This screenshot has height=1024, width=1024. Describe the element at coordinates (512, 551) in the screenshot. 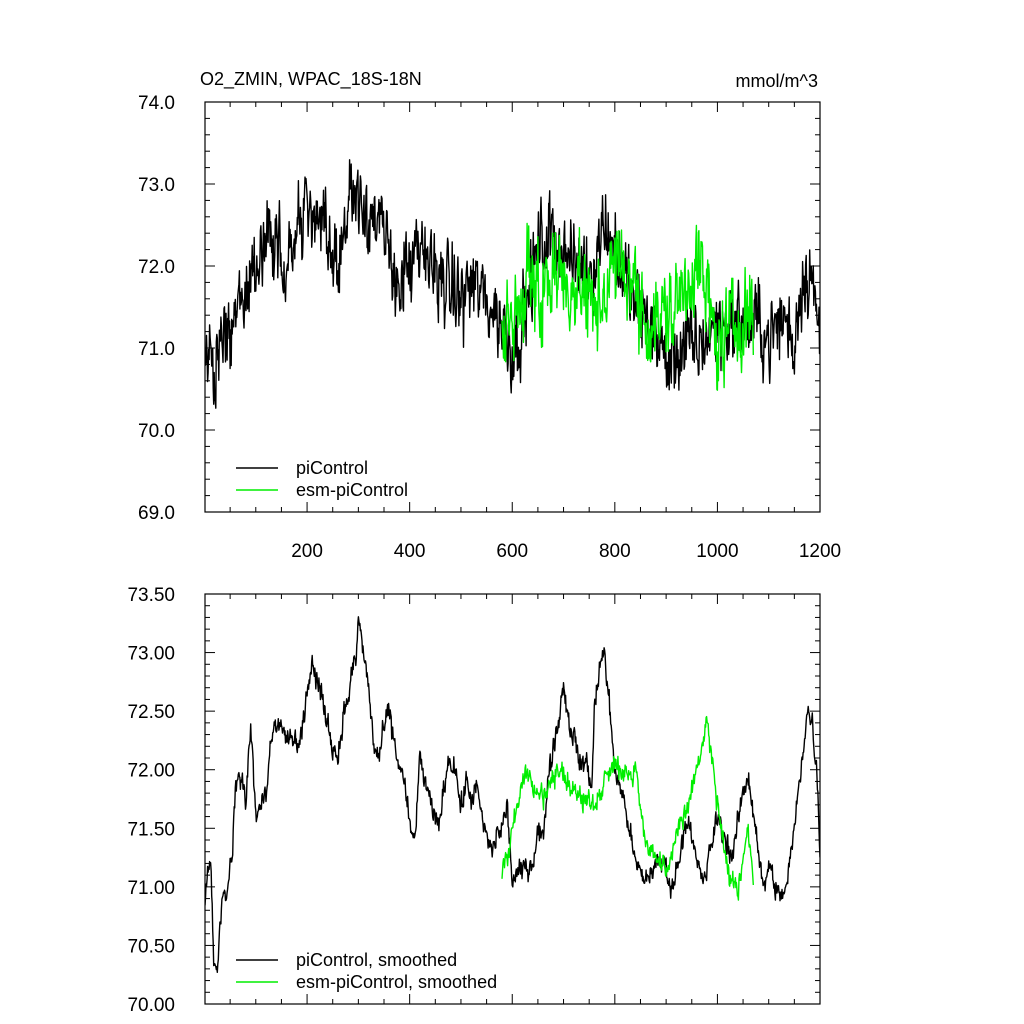

I see `x-tick-label: 600` at that location.